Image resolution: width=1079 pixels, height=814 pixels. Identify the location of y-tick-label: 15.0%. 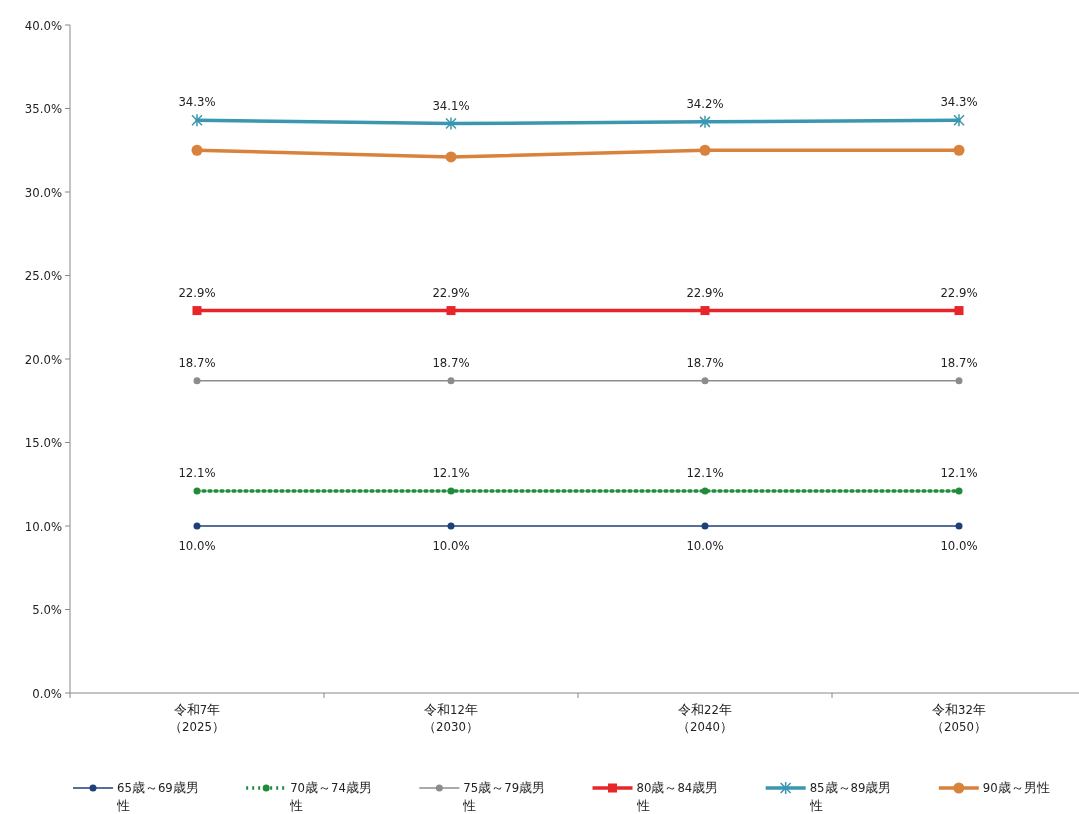
(43, 442).